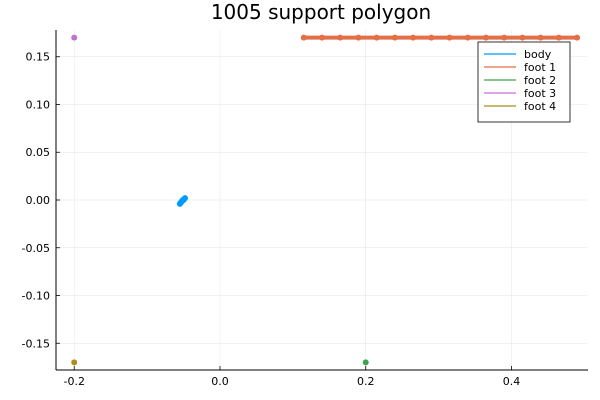 The image size is (600, 400). I want to click on y-tick-label: -0.05, so click(36, 248).